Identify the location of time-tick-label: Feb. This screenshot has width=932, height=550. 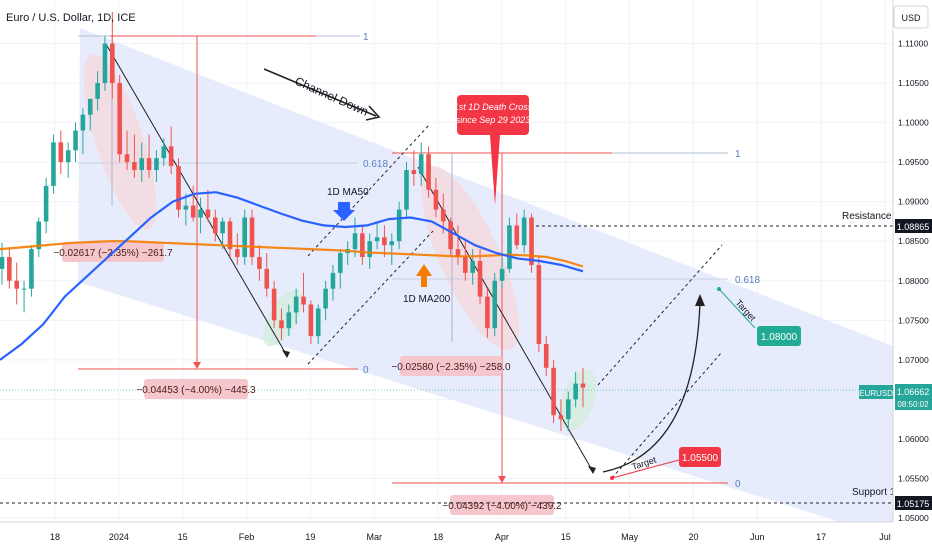
(247, 537).